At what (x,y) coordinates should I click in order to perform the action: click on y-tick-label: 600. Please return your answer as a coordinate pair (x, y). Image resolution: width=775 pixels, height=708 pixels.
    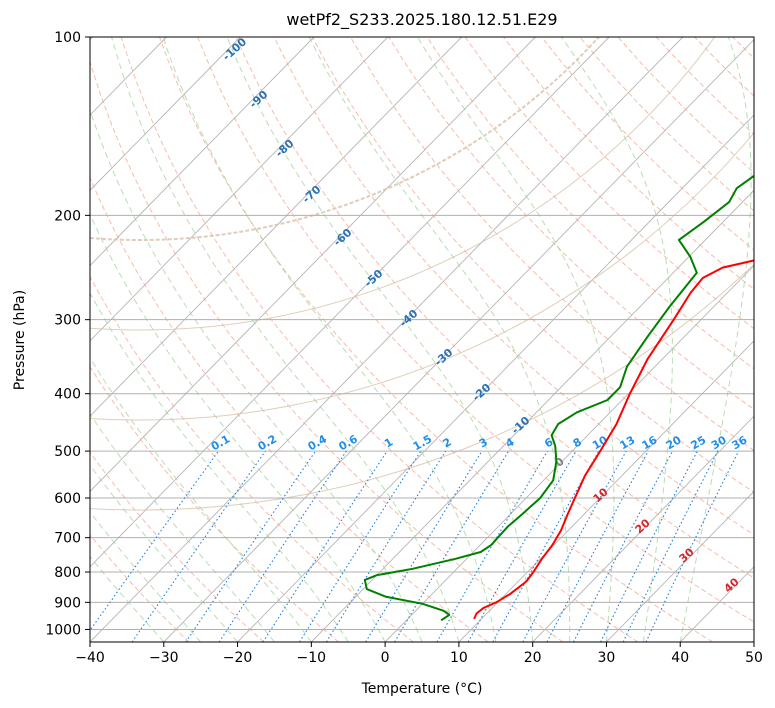
    Looking at the image, I should click on (67, 499).